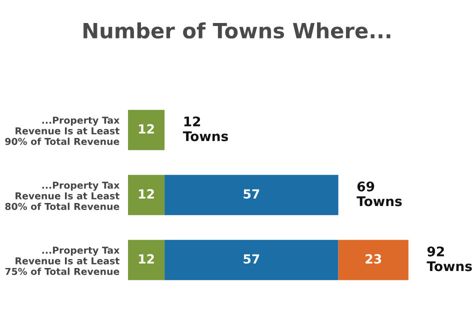 Image resolution: width=474 pixels, height=325 pixels. I want to click on total-label: 92 Towns, so click(449, 259).